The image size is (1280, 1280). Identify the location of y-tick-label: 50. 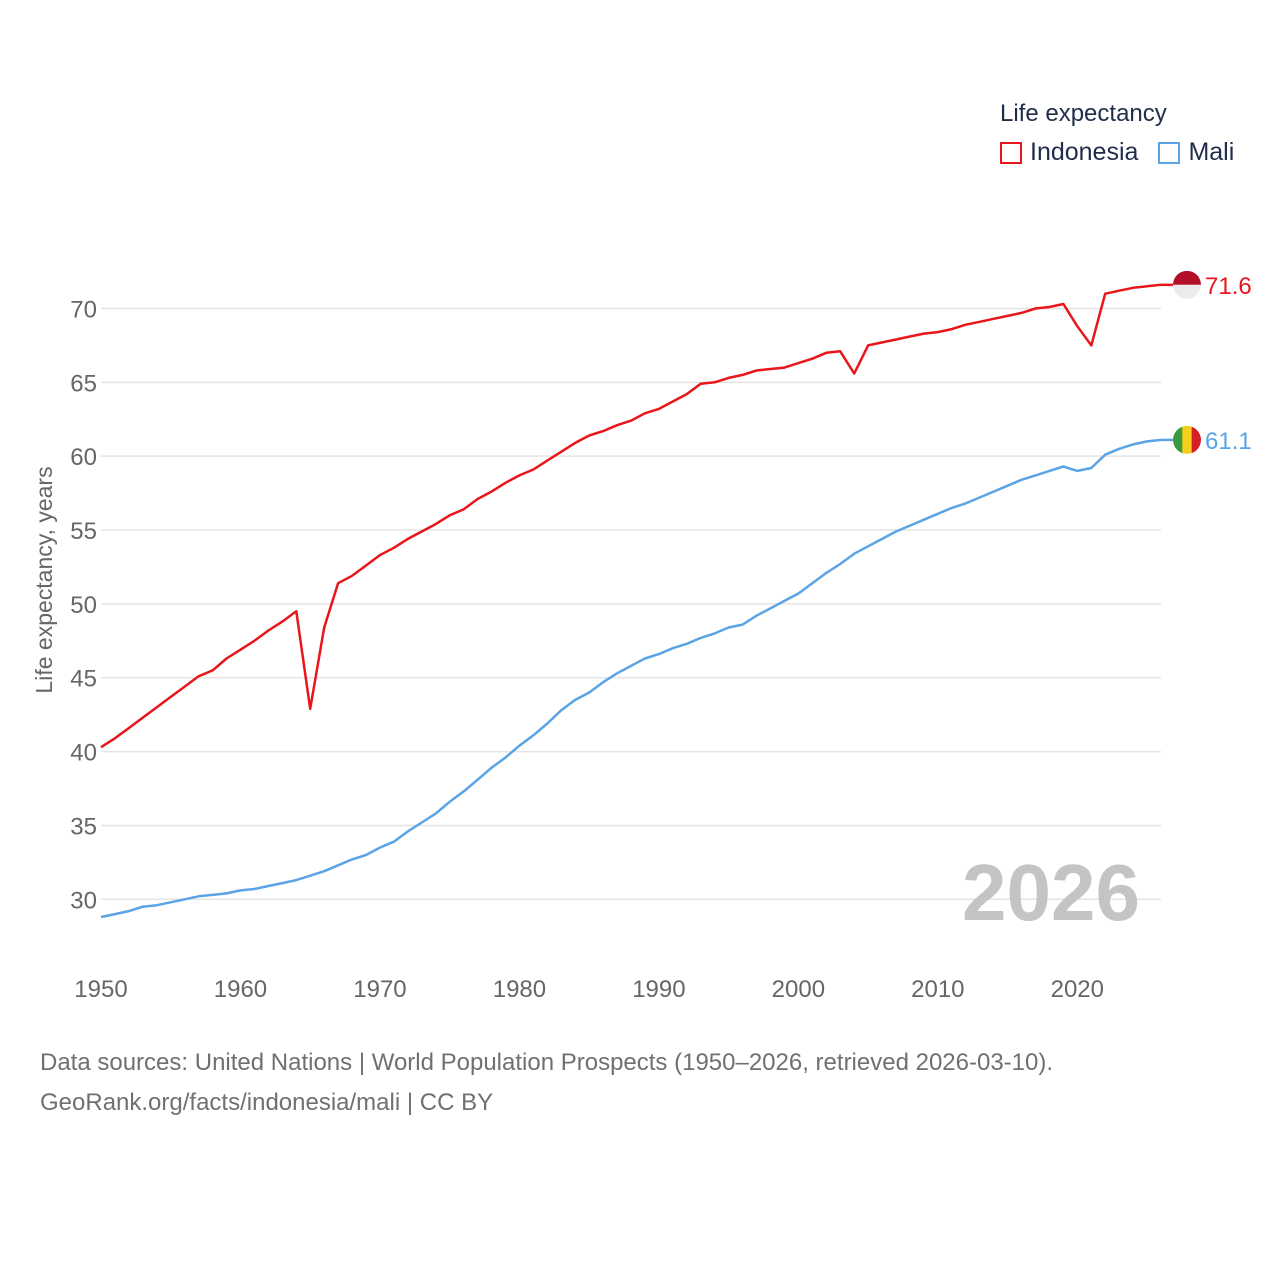
(83, 605).